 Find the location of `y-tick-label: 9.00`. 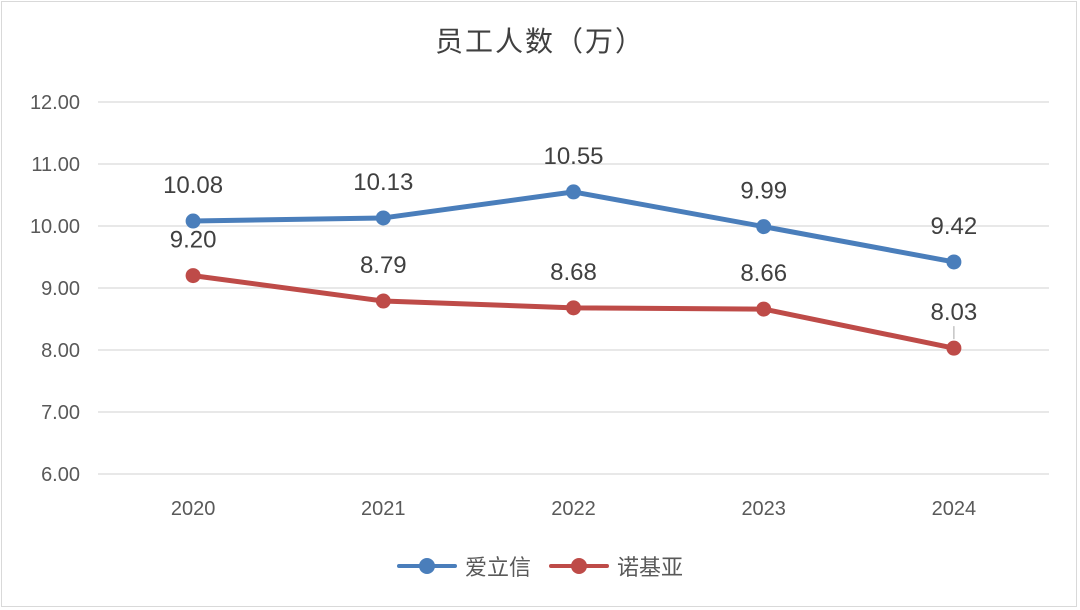

y-tick-label: 9.00 is located at coordinates (60, 289).